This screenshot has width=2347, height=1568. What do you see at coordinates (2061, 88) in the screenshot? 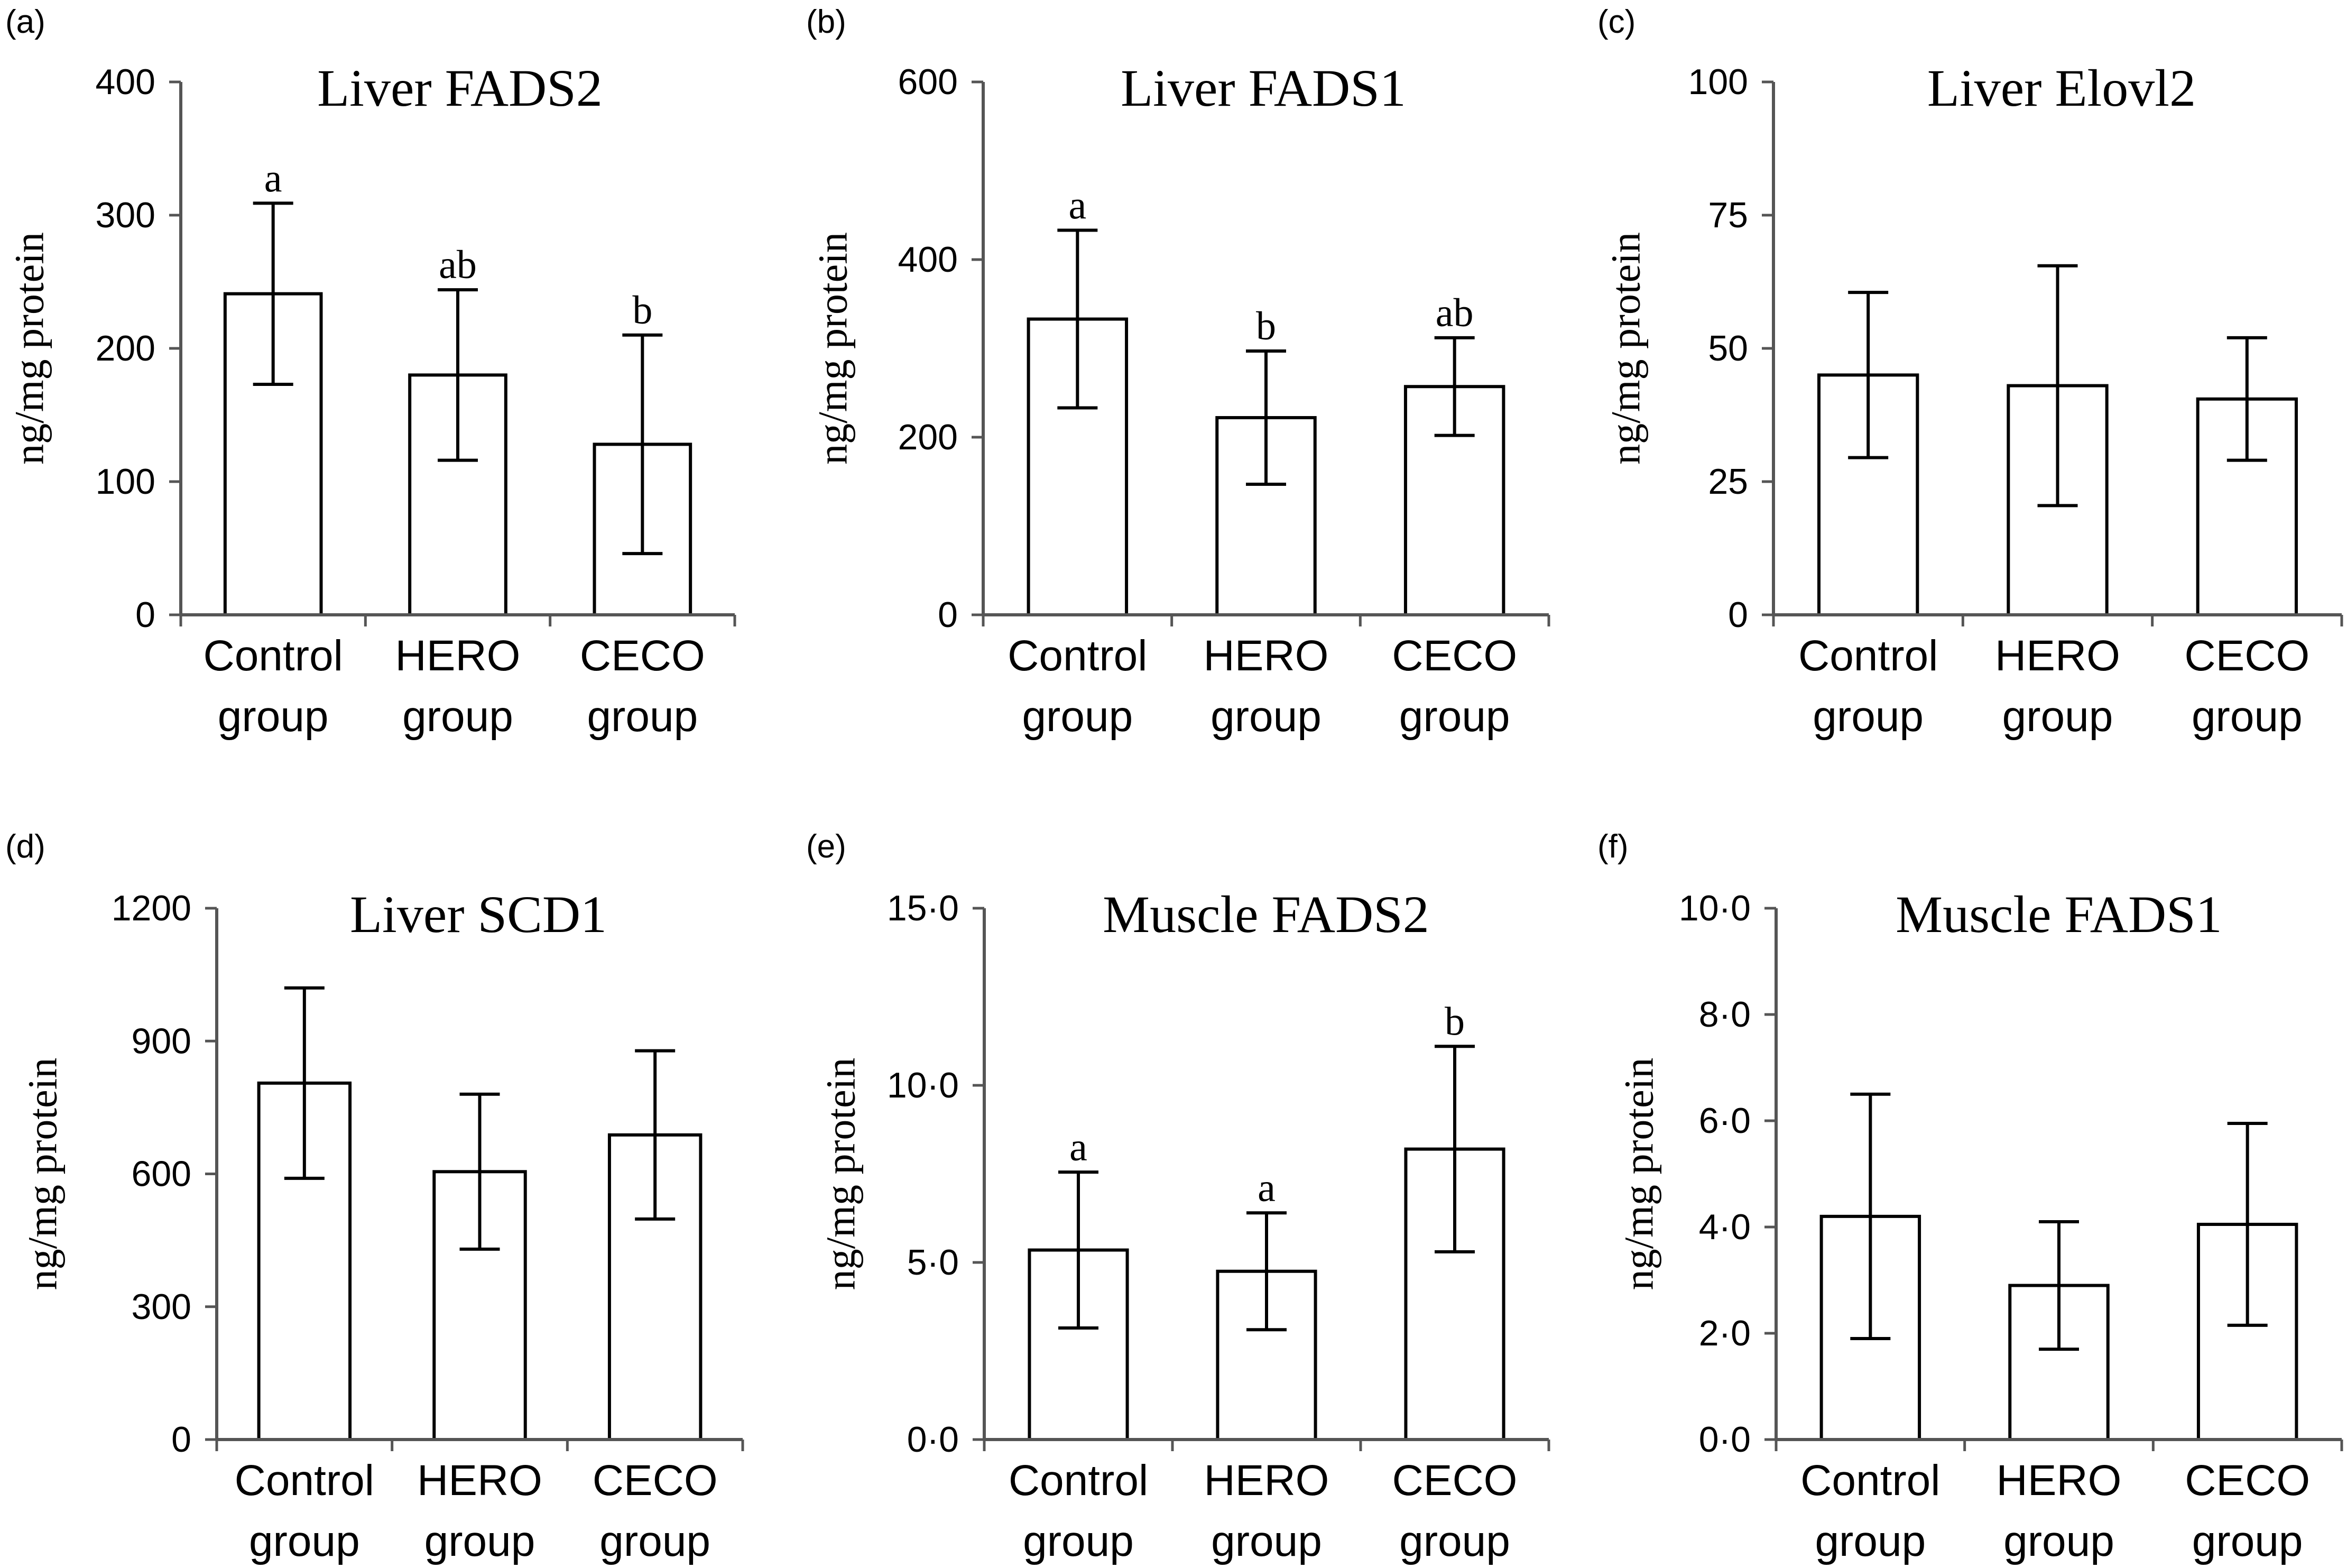
I see `chart-title: Liver Elovl2` at bounding box center [2061, 88].